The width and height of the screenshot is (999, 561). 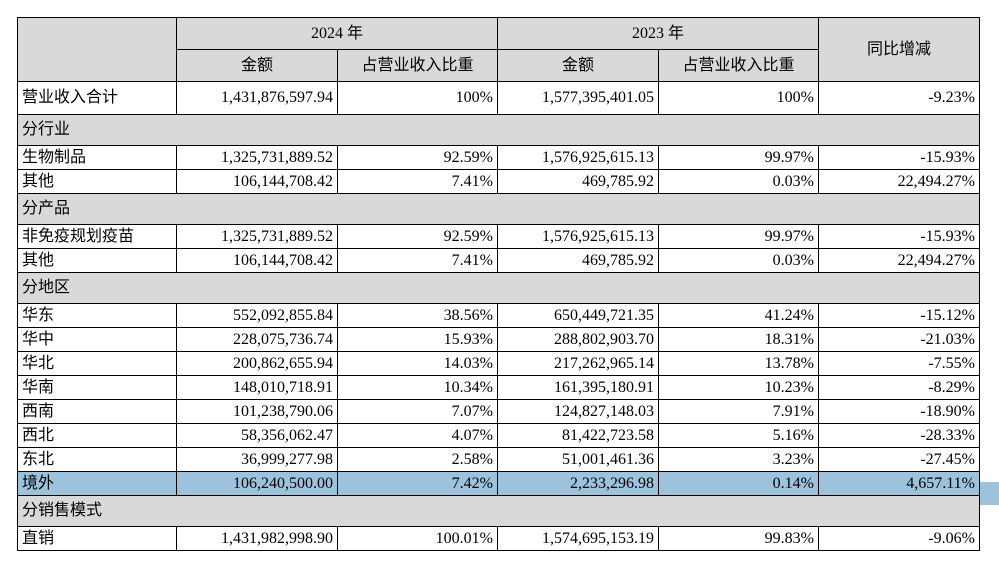 What do you see at coordinates (417, 411) in the screenshot?
I see `cell-share-2024: 7.07%` at bounding box center [417, 411].